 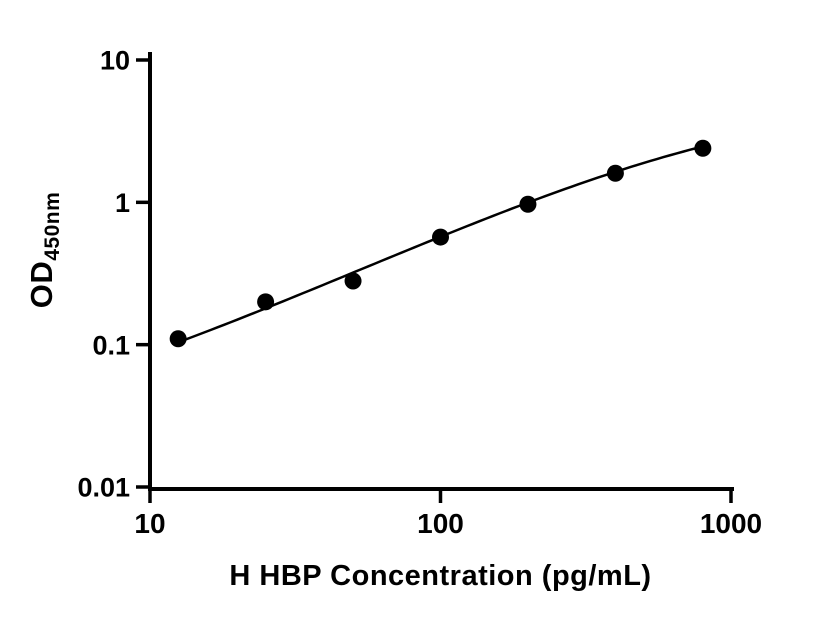 What do you see at coordinates (103, 488) in the screenshot?
I see `y-tick-label: 0.01` at bounding box center [103, 488].